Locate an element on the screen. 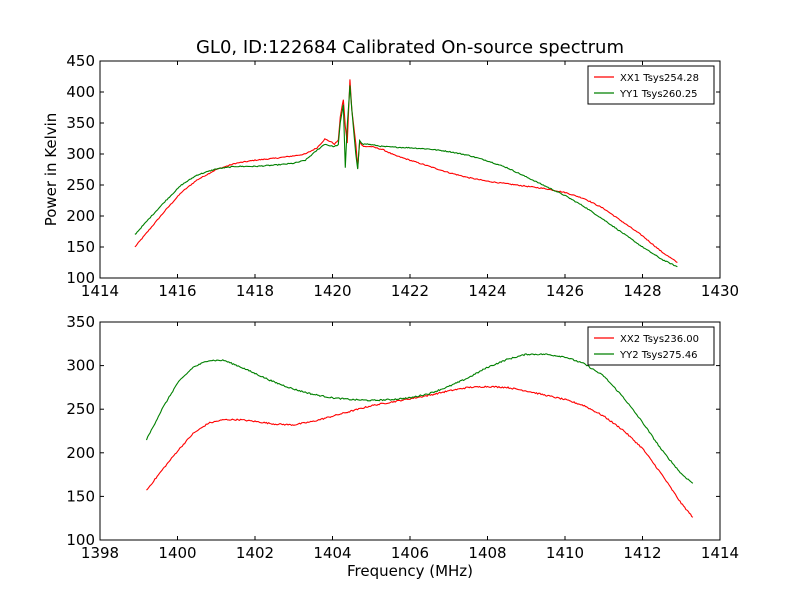 The image size is (800, 600). legend-label: YY1 Tsys260.25 is located at coordinates (658, 94).